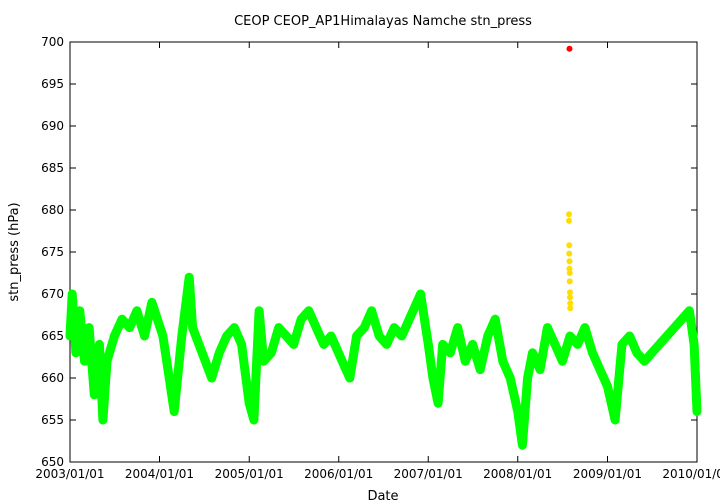  I want to click on y-tick-label: 655, so click(52, 420).